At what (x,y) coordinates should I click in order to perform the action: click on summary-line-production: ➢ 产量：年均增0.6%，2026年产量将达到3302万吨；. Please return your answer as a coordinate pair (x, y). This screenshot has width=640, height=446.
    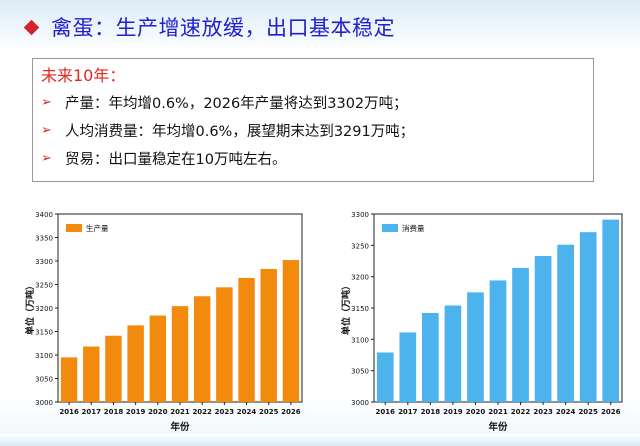
    Looking at the image, I should click on (313, 102).